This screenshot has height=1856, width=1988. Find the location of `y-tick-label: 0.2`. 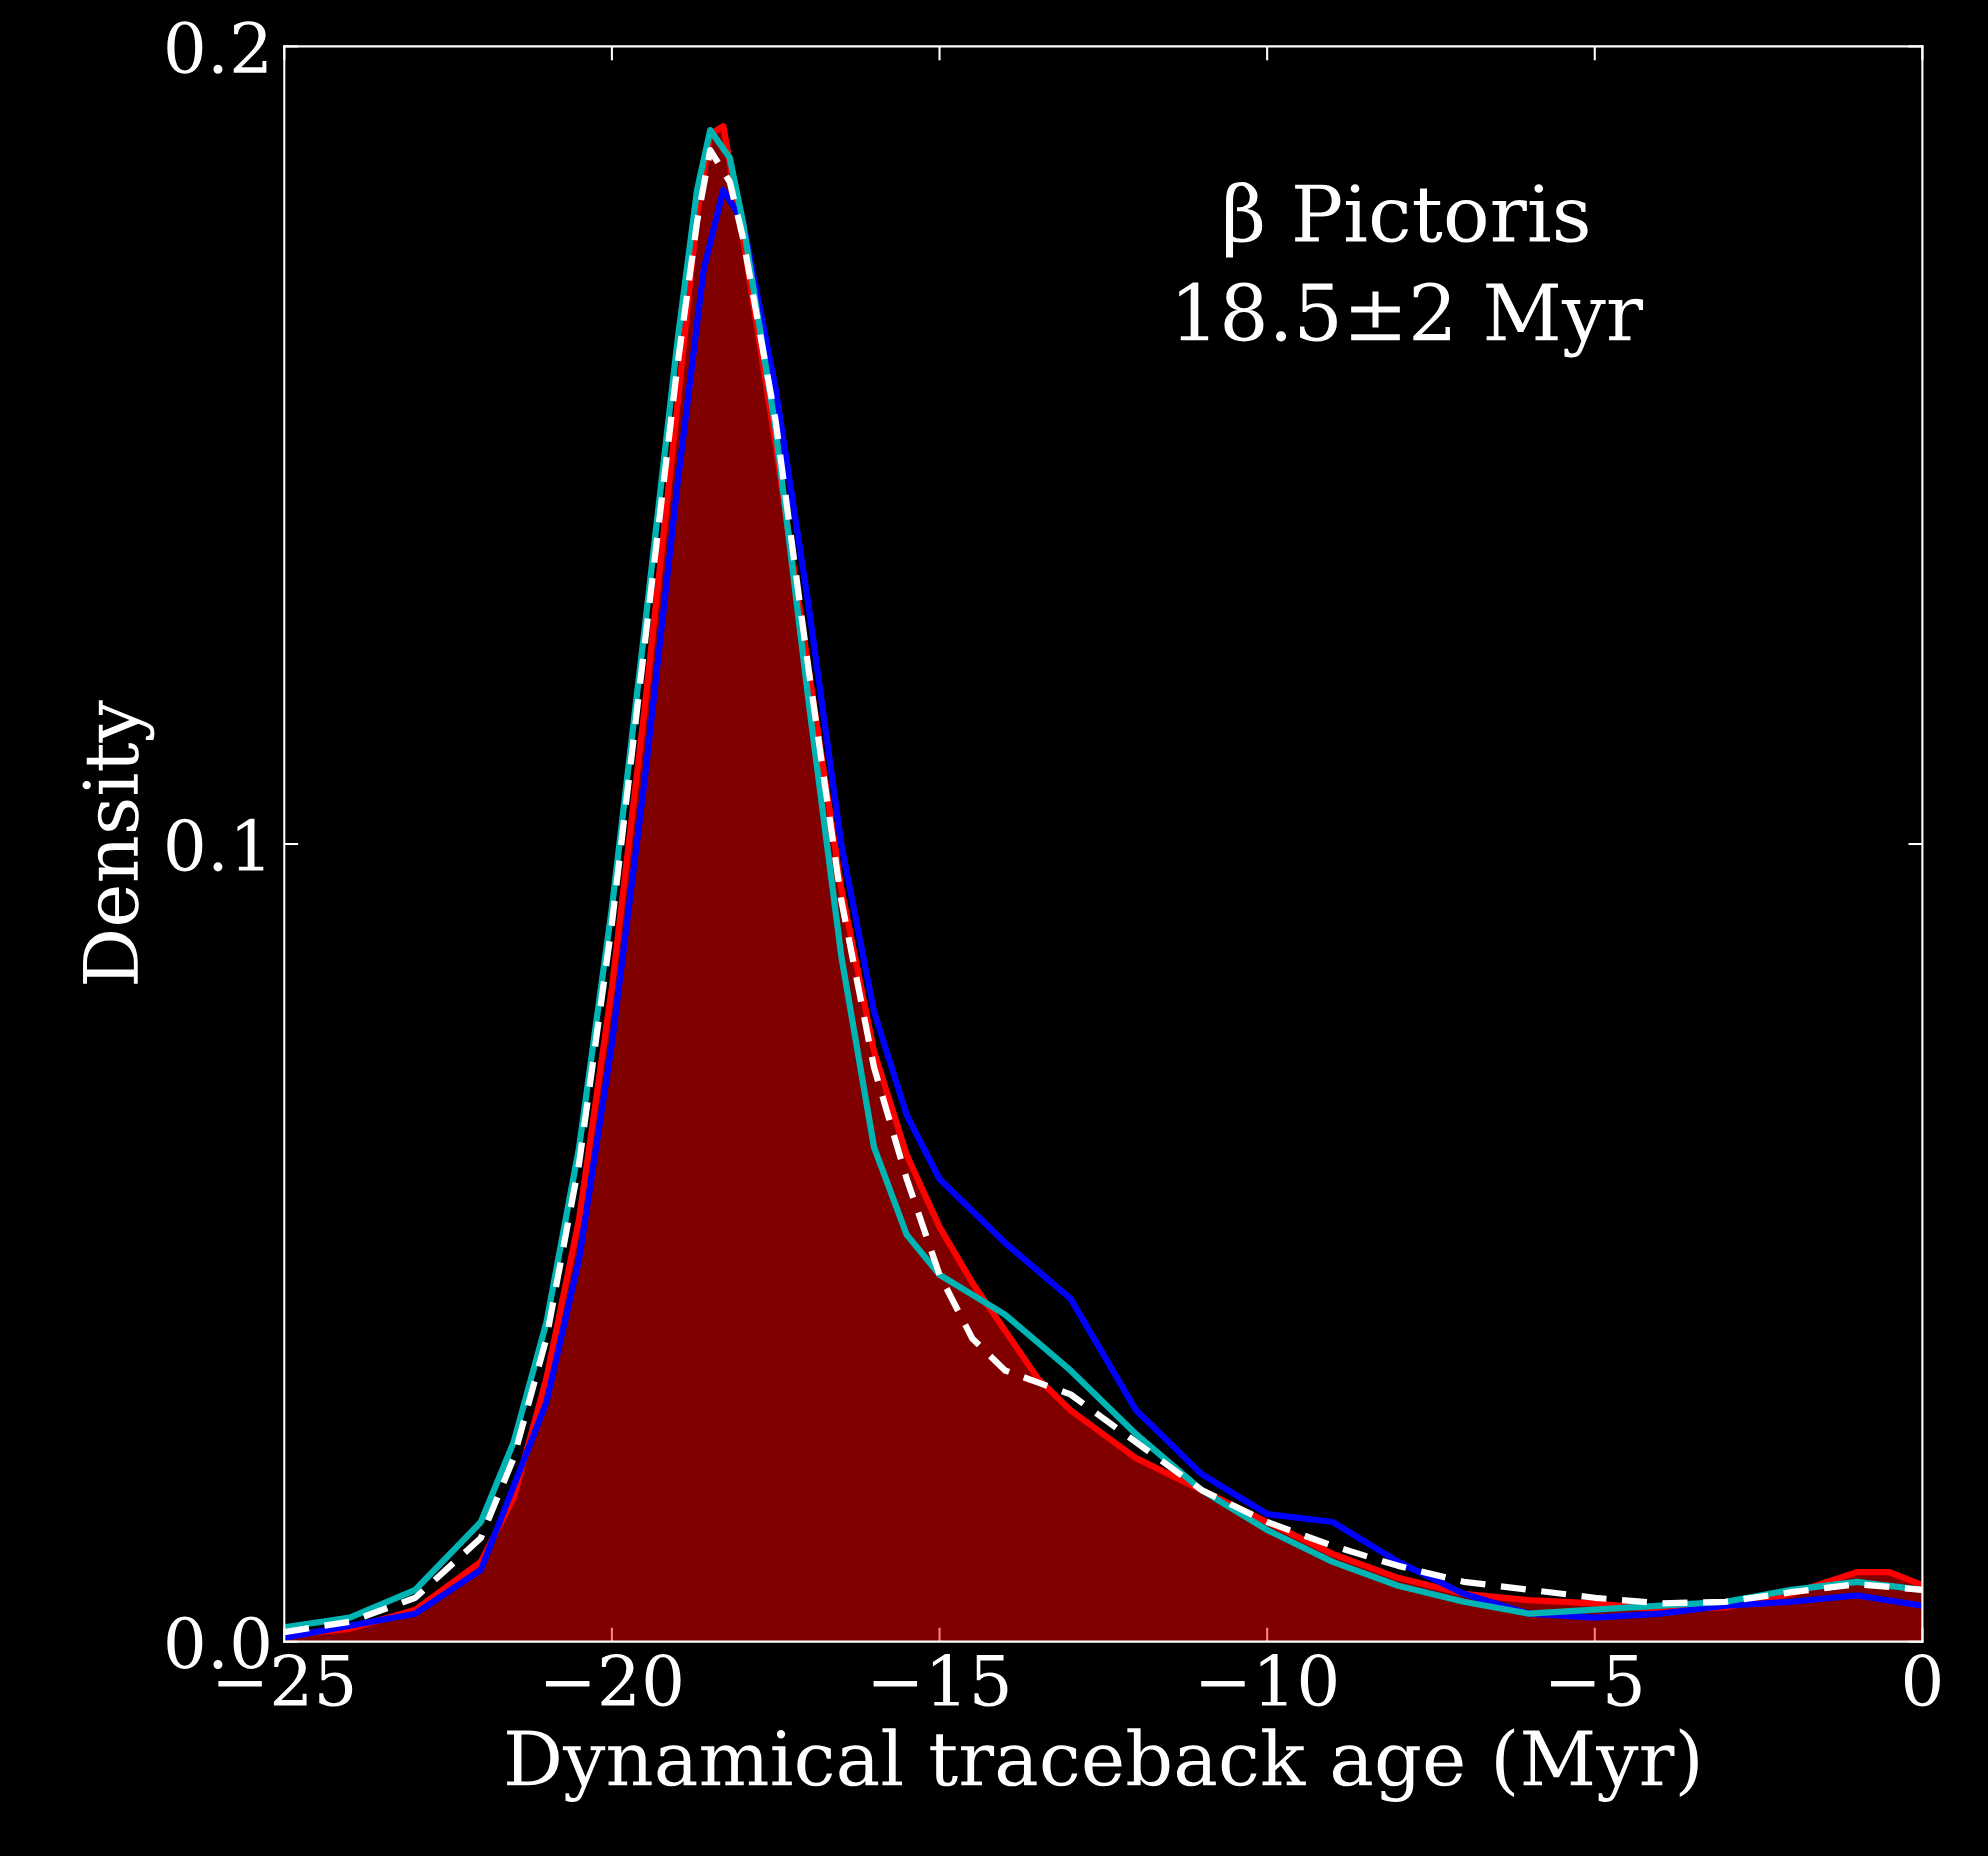

y-tick-label: 0.2 is located at coordinates (217, 47).